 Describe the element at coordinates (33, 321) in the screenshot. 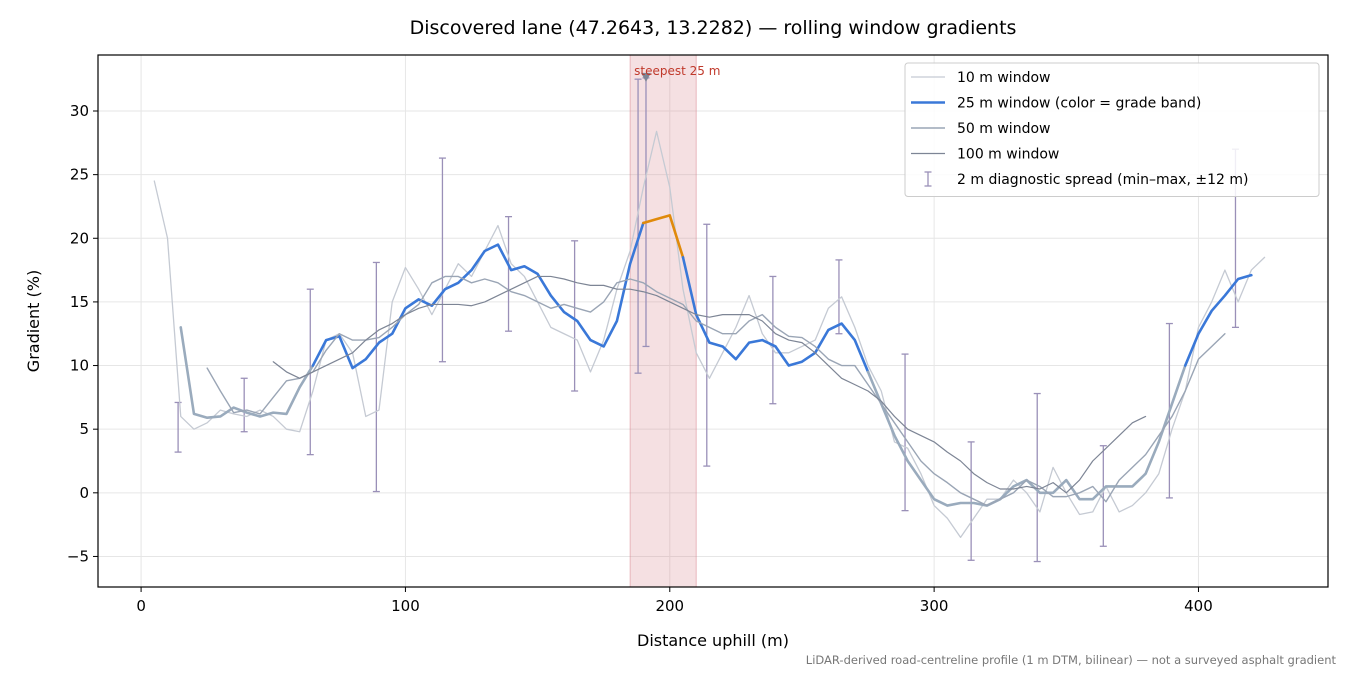

I see `y-axis-label: Gradient (%)` at that location.